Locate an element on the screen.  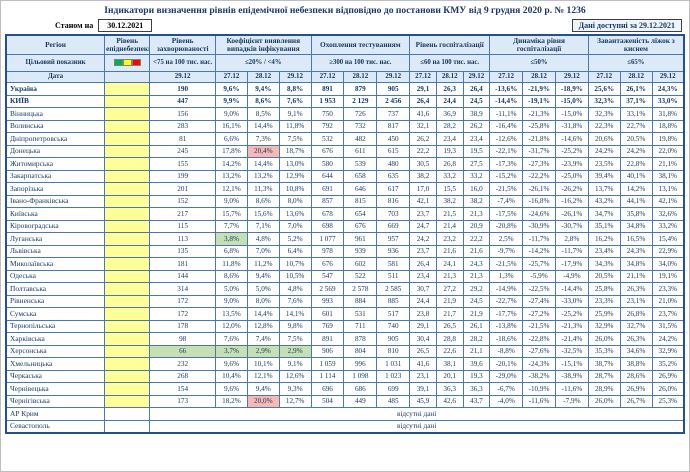
value-cell: 43,2% is located at coordinates (604, 201).